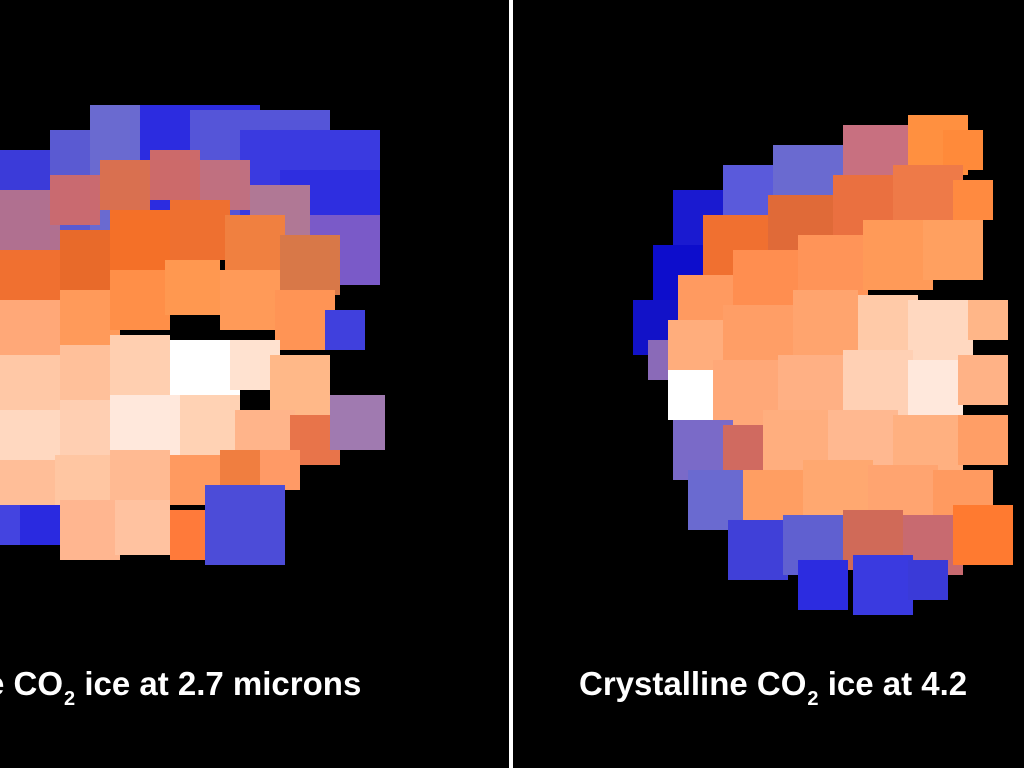 The image size is (1024, 768). Describe the element at coordinates (693, 683) in the screenshot. I see `right-caption-pre: Crystalline CO` at that location.